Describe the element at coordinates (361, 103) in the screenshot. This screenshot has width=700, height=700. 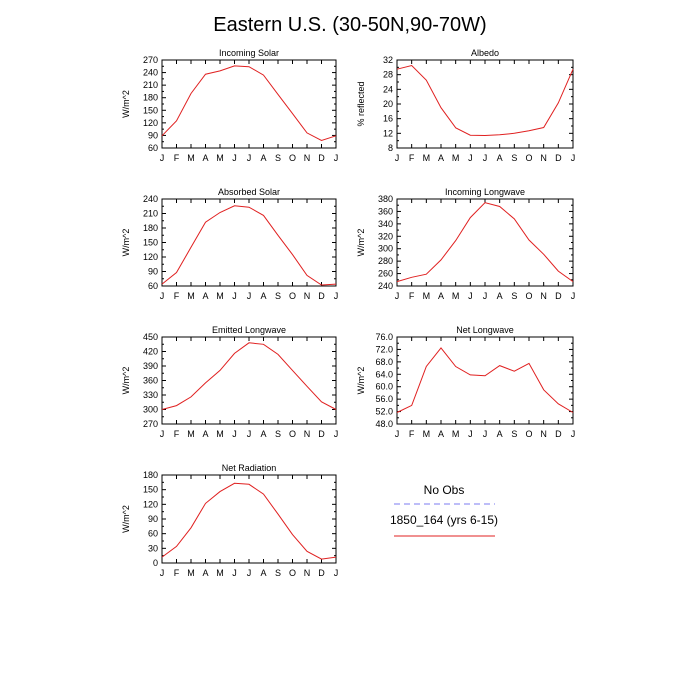
I see `y-axis-label: % reflected` at that location.